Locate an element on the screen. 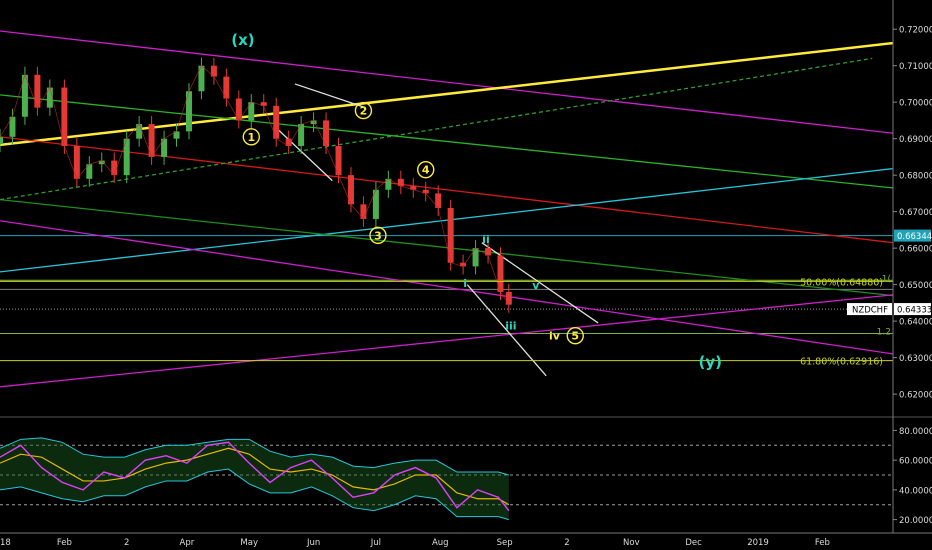 This screenshot has width=932, height=550. fib-mark-1: 1.2 is located at coordinates (884, 333).